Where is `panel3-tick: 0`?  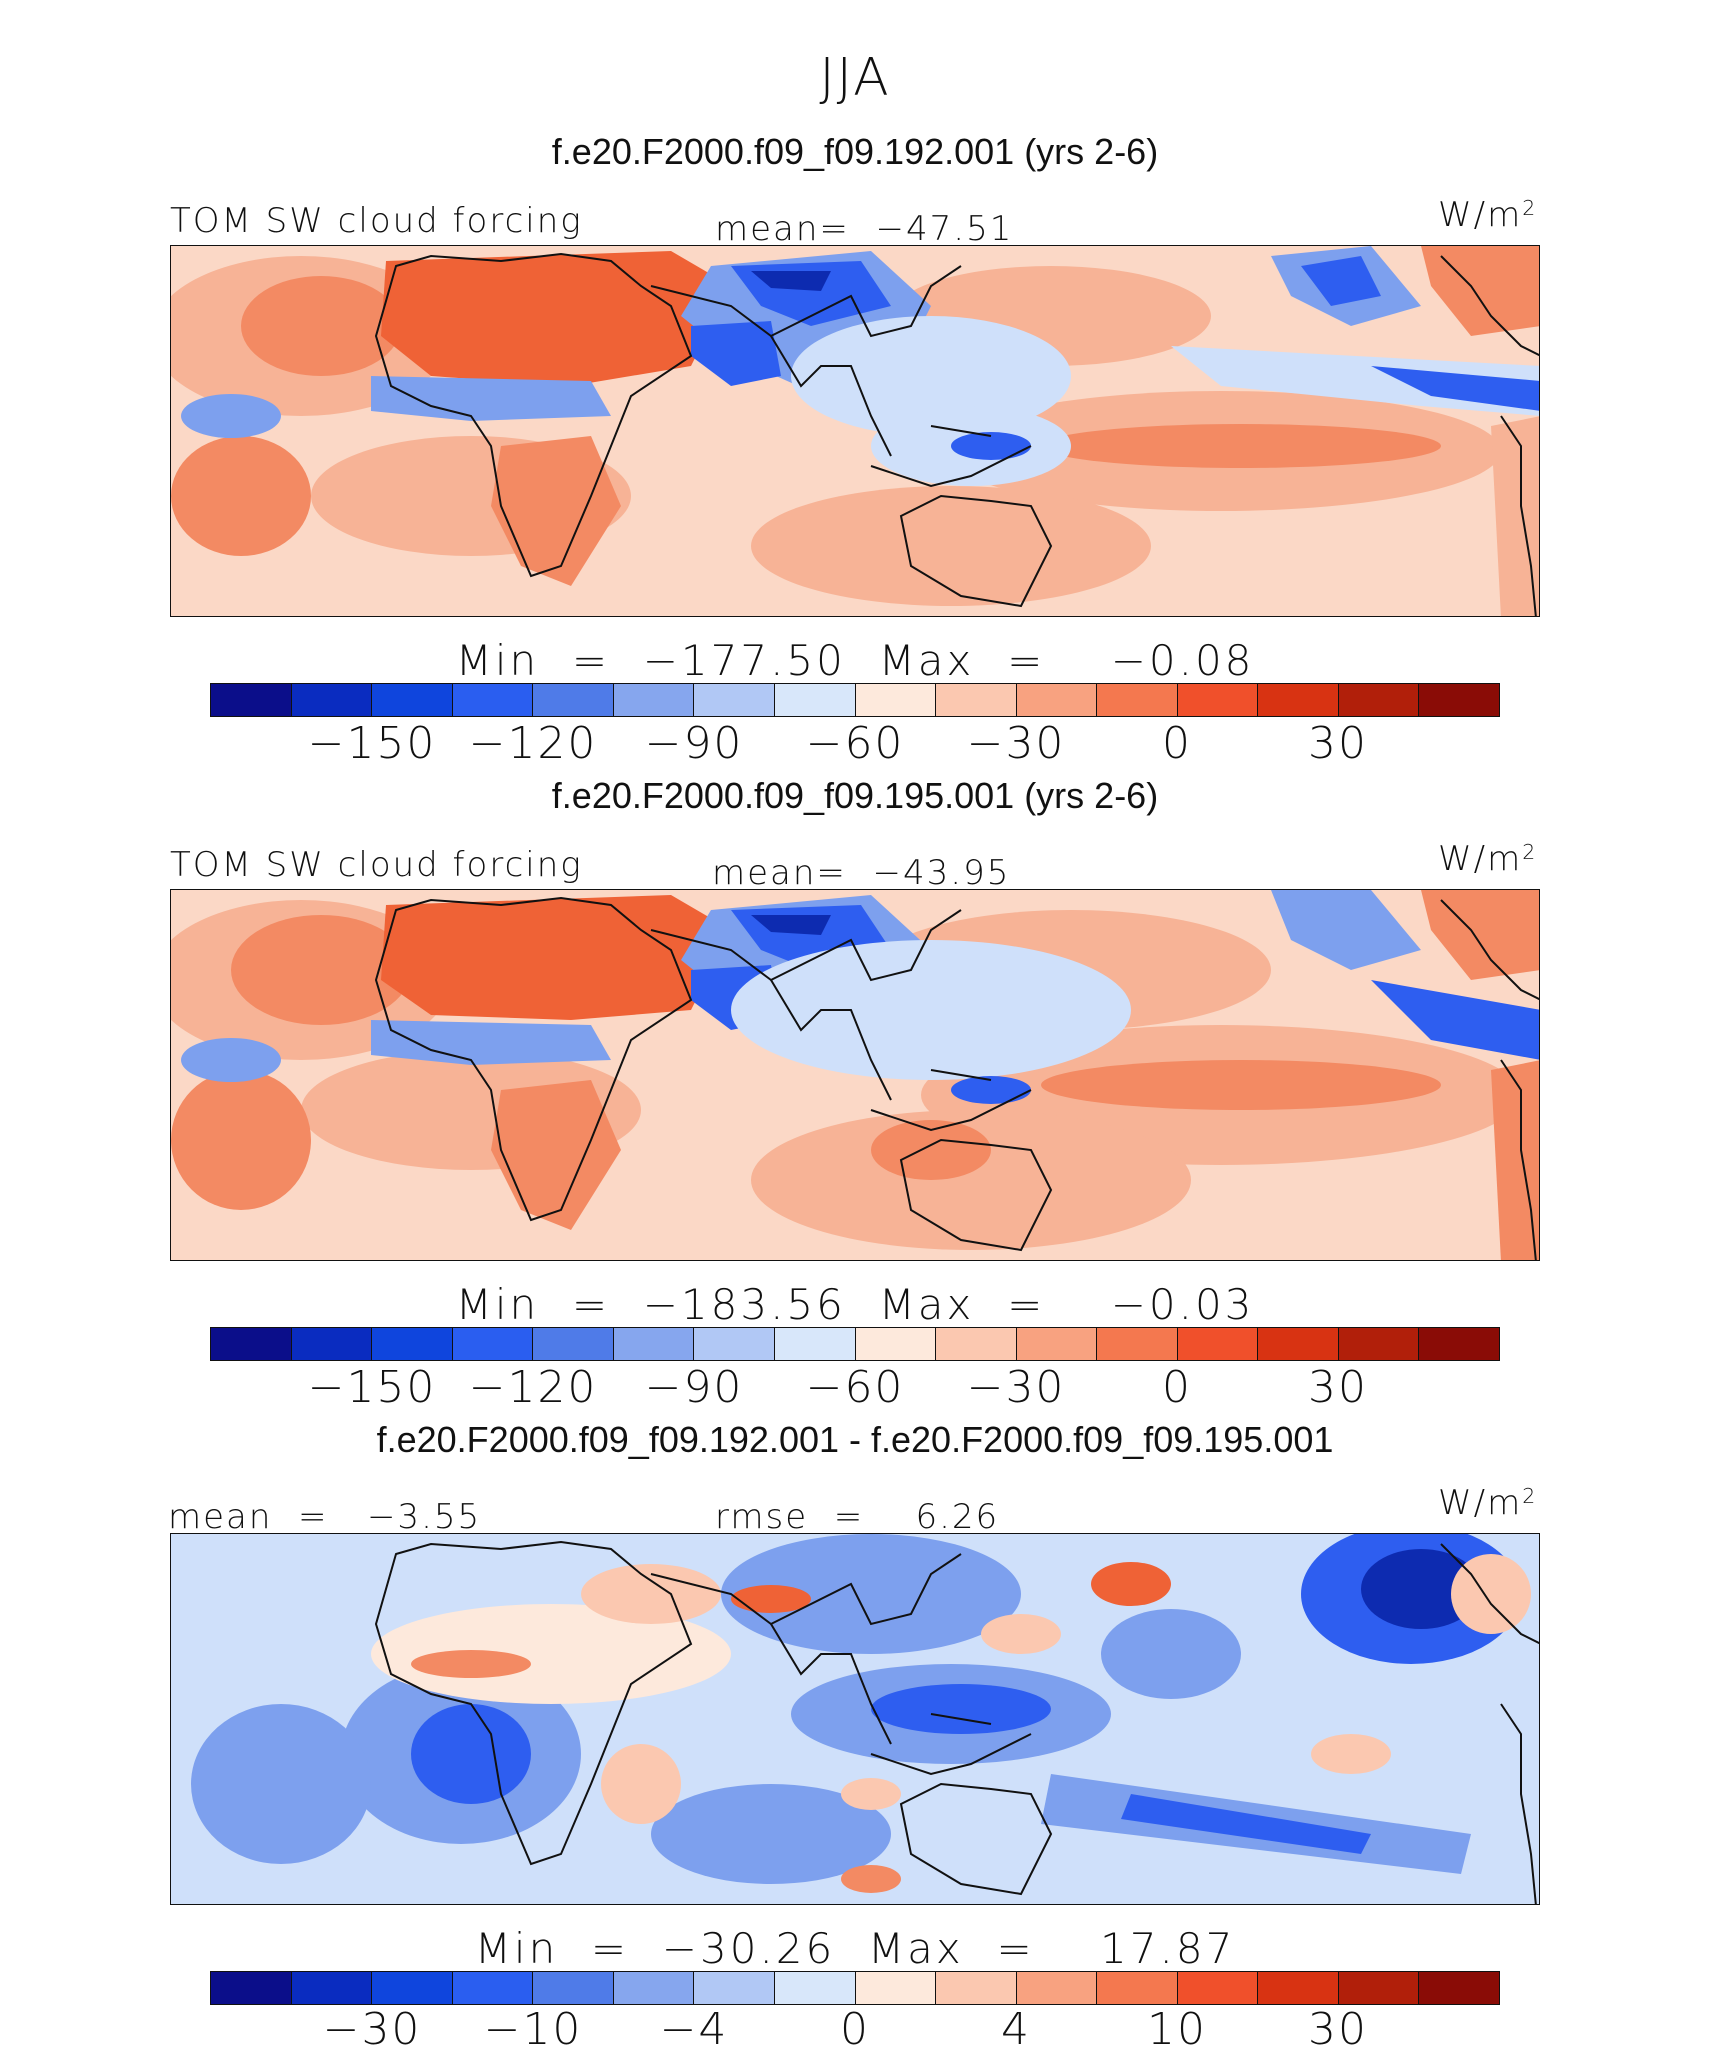
panel3-tick: 0 is located at coordinates (855, 2029).